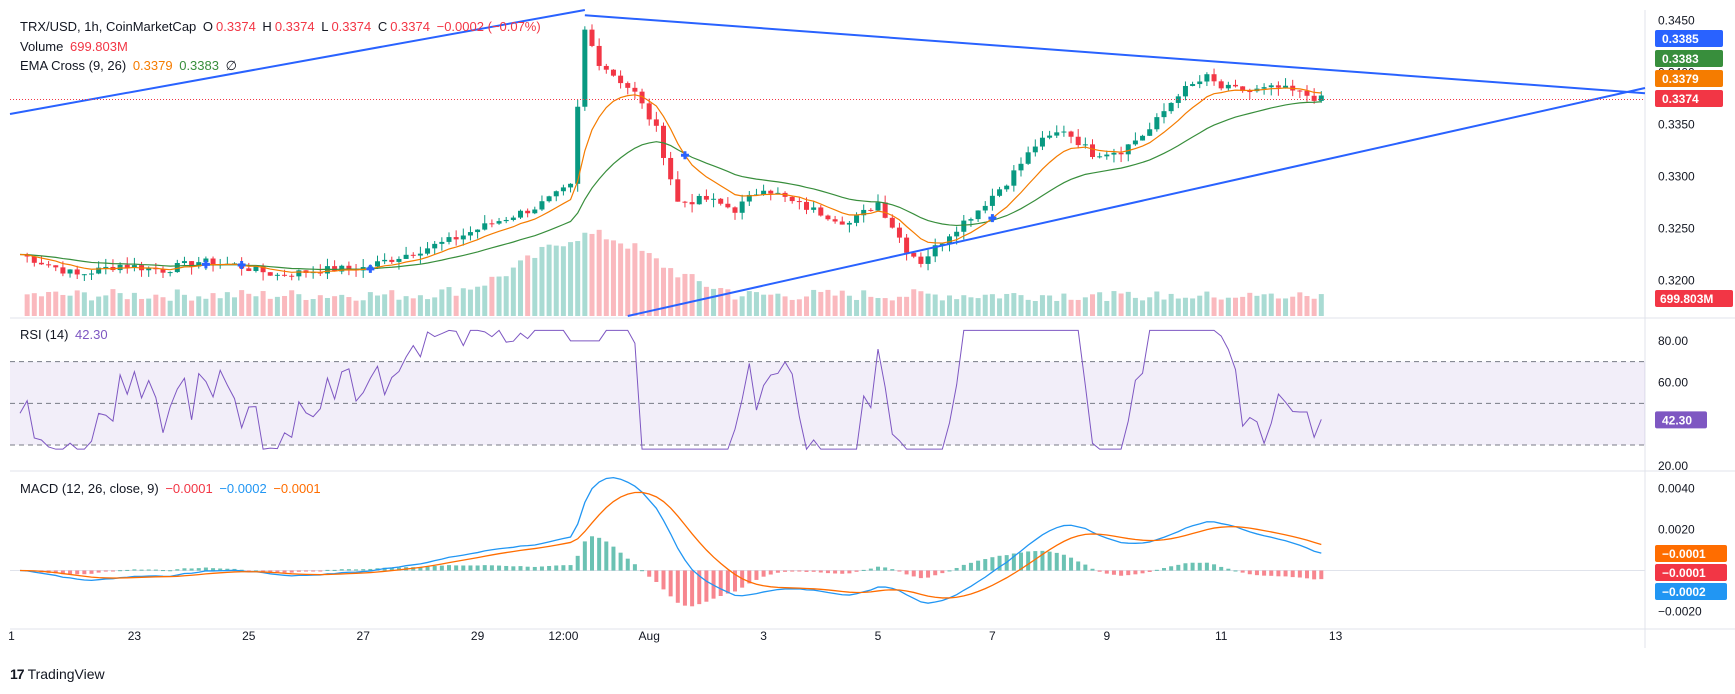  I want to click on time-tick-label: 23, so click(135, 636).